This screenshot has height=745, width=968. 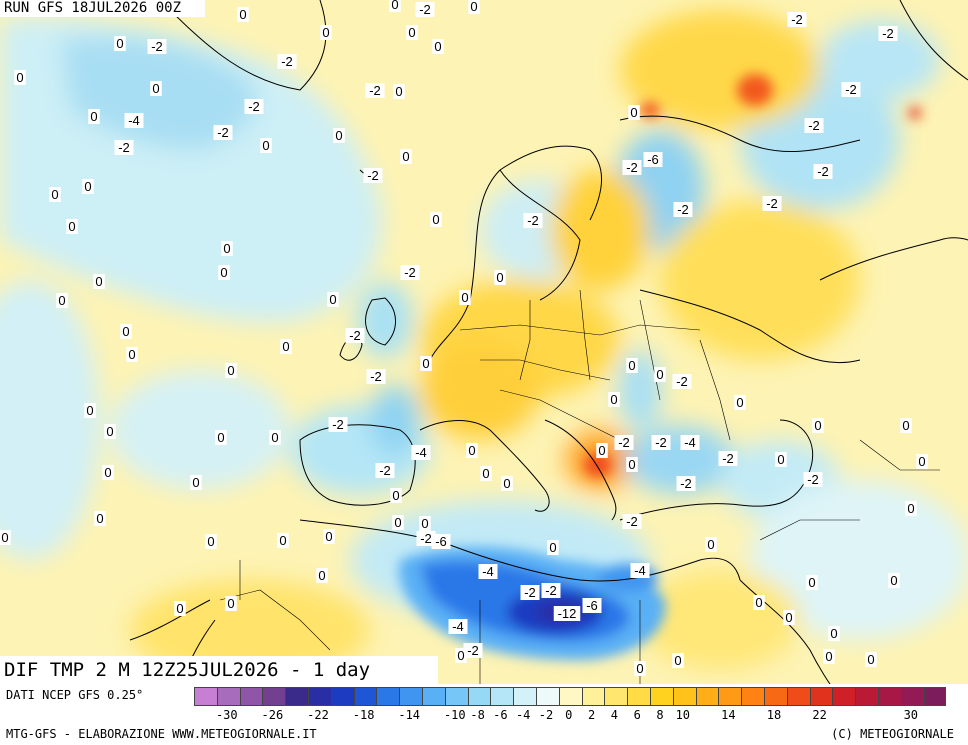 I want to click on map-value-label: -4, so click(x=421, y=452).